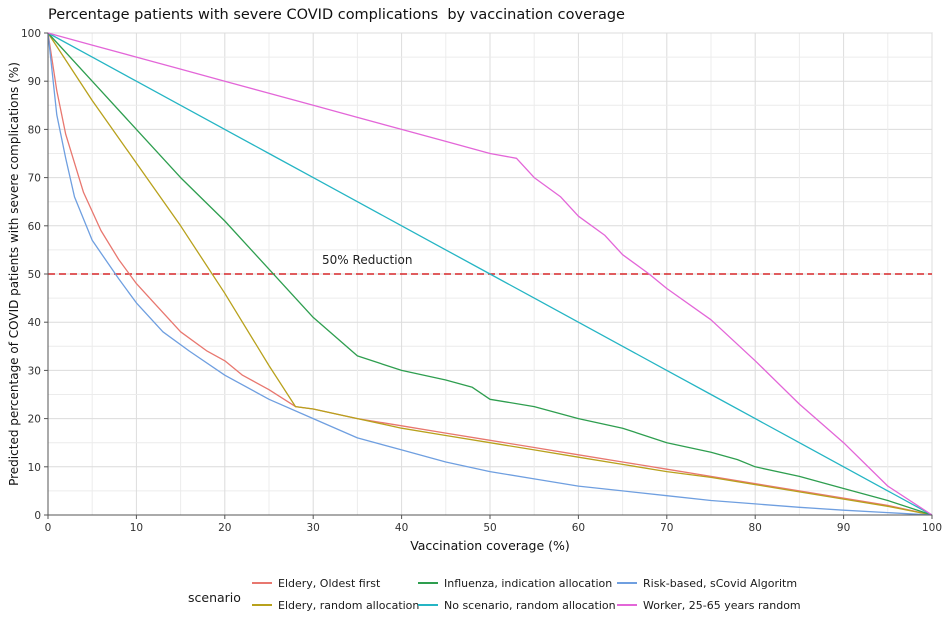  I want to click on legend-label: Eldery, random allocation, so click(349, 605).